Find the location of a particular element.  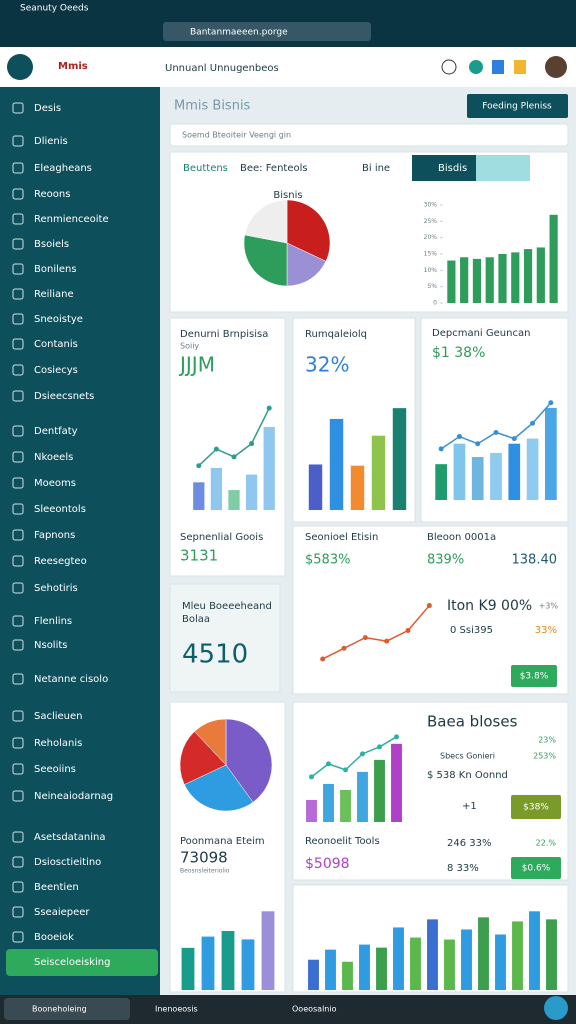

sidebar-item: Dlienis is located at coordinates (51, 141).